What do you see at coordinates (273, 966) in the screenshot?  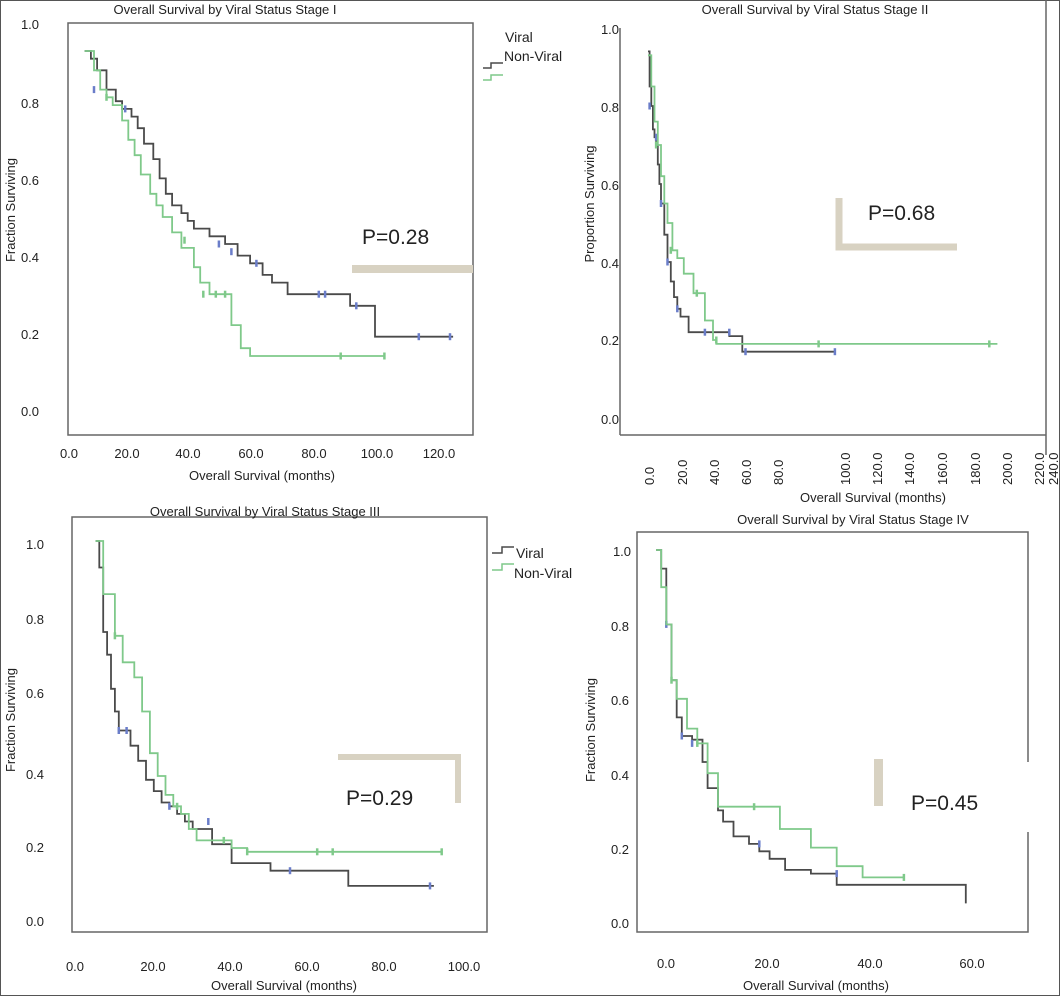 I see `x-ticks: 0.0 20.0 40.0 60.0 80.0 100.0` at bounding box center [273, 966].